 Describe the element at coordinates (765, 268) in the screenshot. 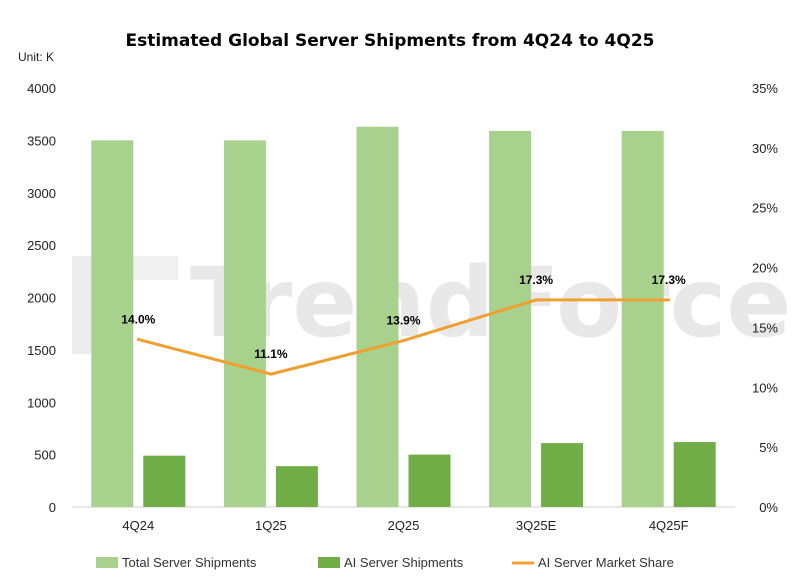

I see `right-tick-label: 20%` at that location.